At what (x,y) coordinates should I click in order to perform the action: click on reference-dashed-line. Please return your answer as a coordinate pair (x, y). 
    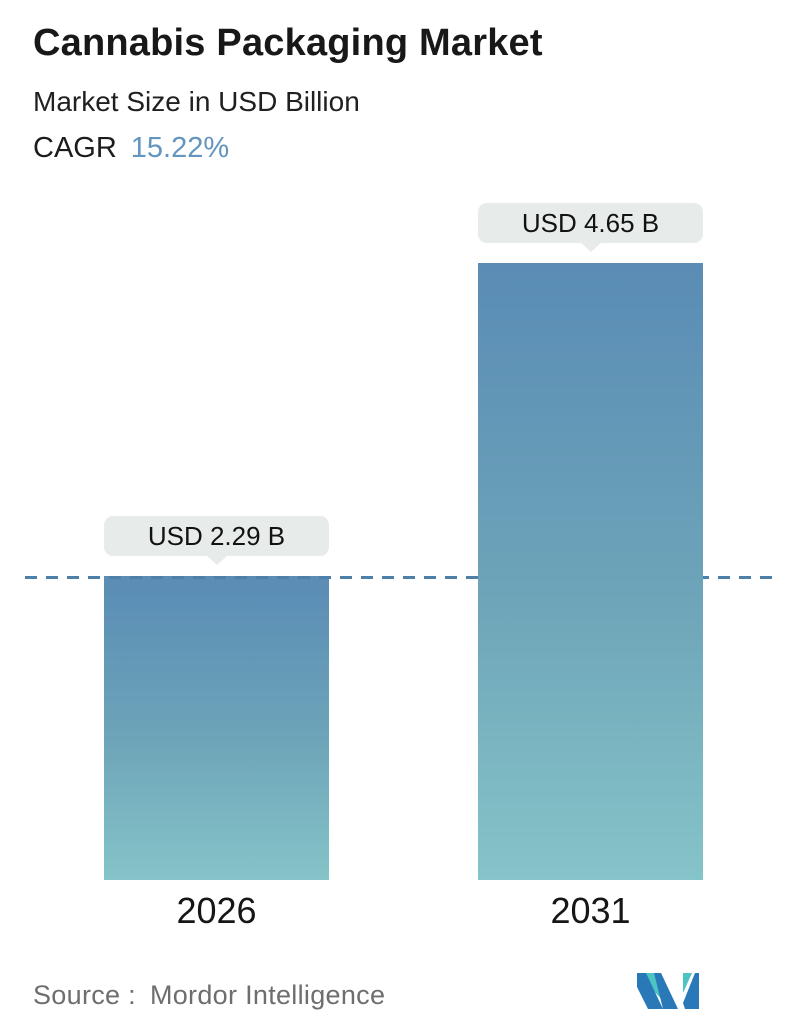
    Looking at the image, I should click on (401, 577).